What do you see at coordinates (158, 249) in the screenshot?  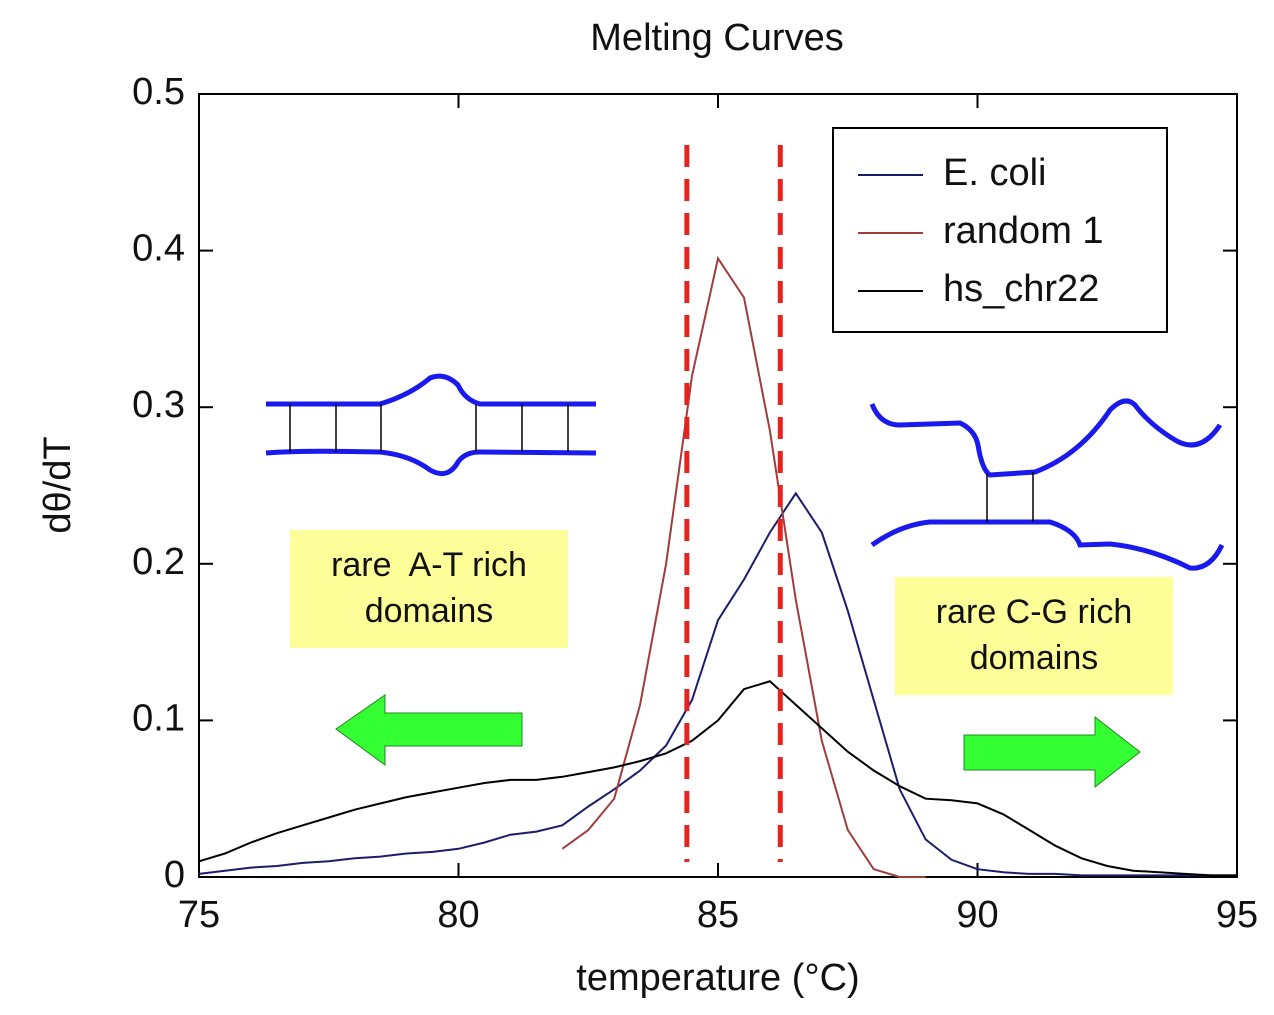 I see `y-tick-label: 0.4` at bounding box center [158, 249].